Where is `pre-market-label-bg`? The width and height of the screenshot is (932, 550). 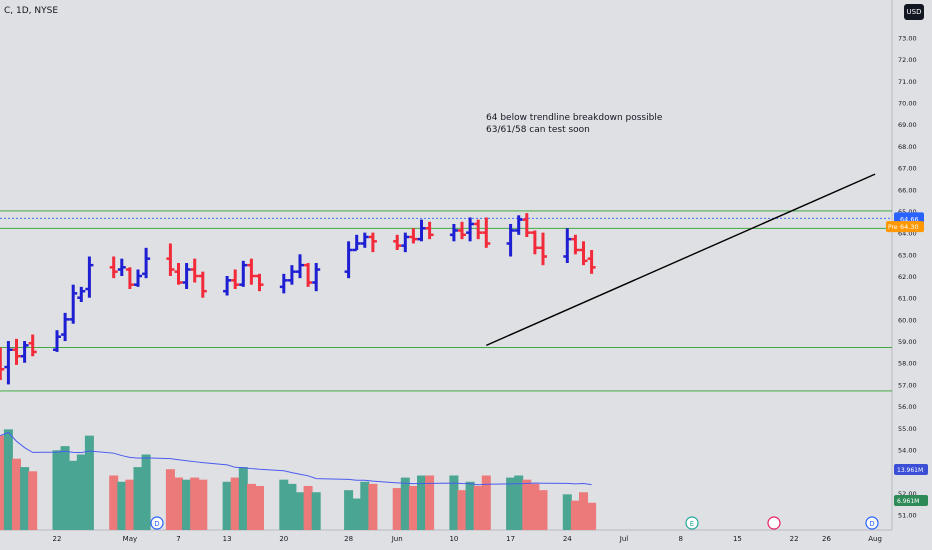 pre-market-label-bg is located at coordinates (905, 227).